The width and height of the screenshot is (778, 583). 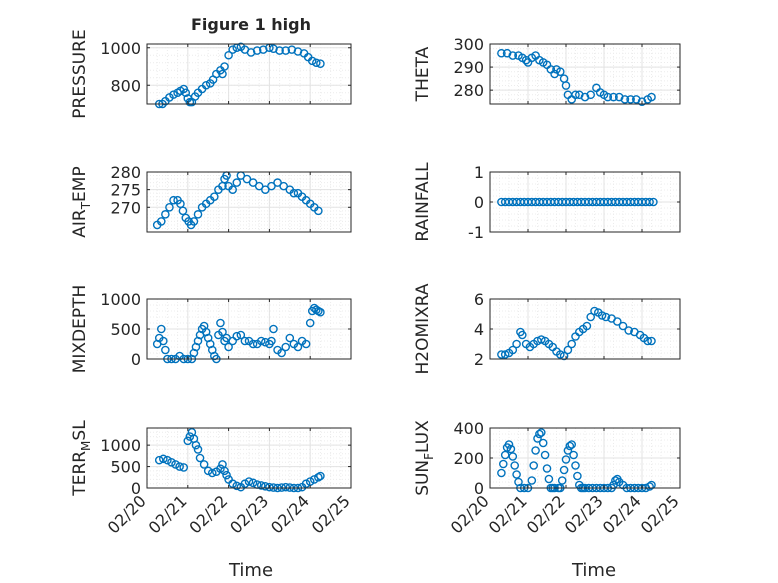 What do you see at coordinates (468, 44) in the screenshot?
I see `y-tick-label: 300` at bounding box center [468, 44].